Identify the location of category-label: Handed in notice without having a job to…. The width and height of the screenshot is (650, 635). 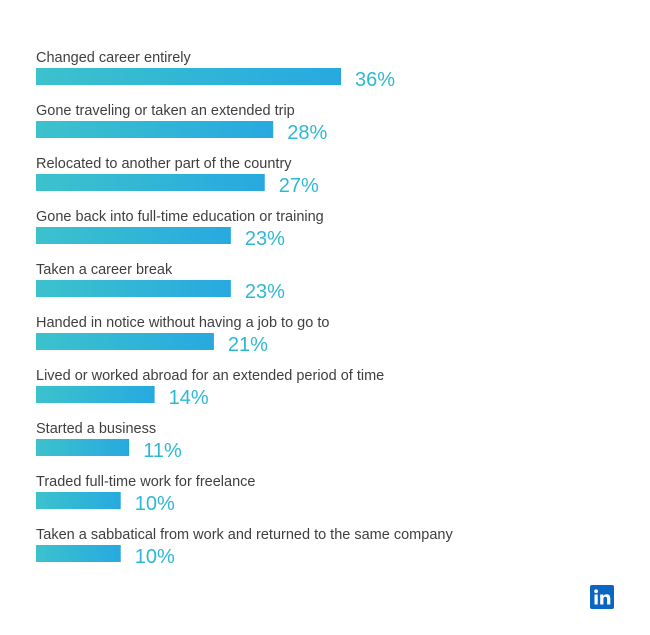
(182, 323).